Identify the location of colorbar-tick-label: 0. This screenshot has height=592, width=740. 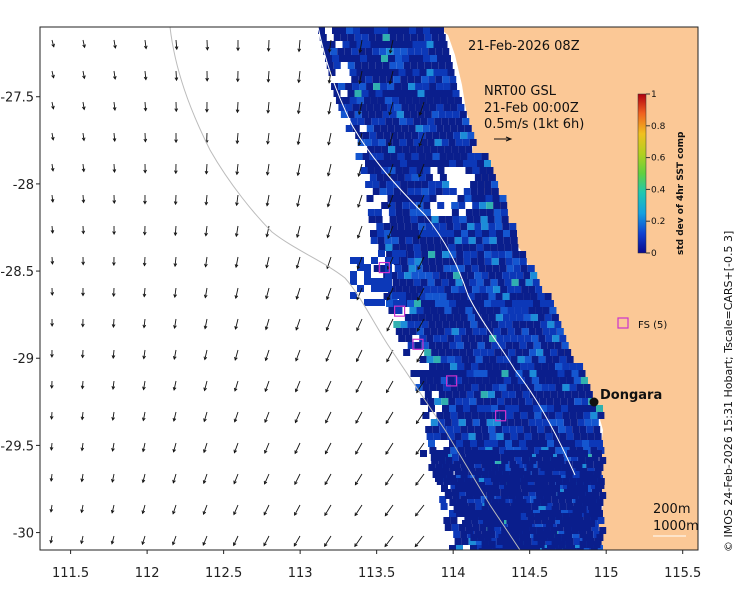
(654, 254).